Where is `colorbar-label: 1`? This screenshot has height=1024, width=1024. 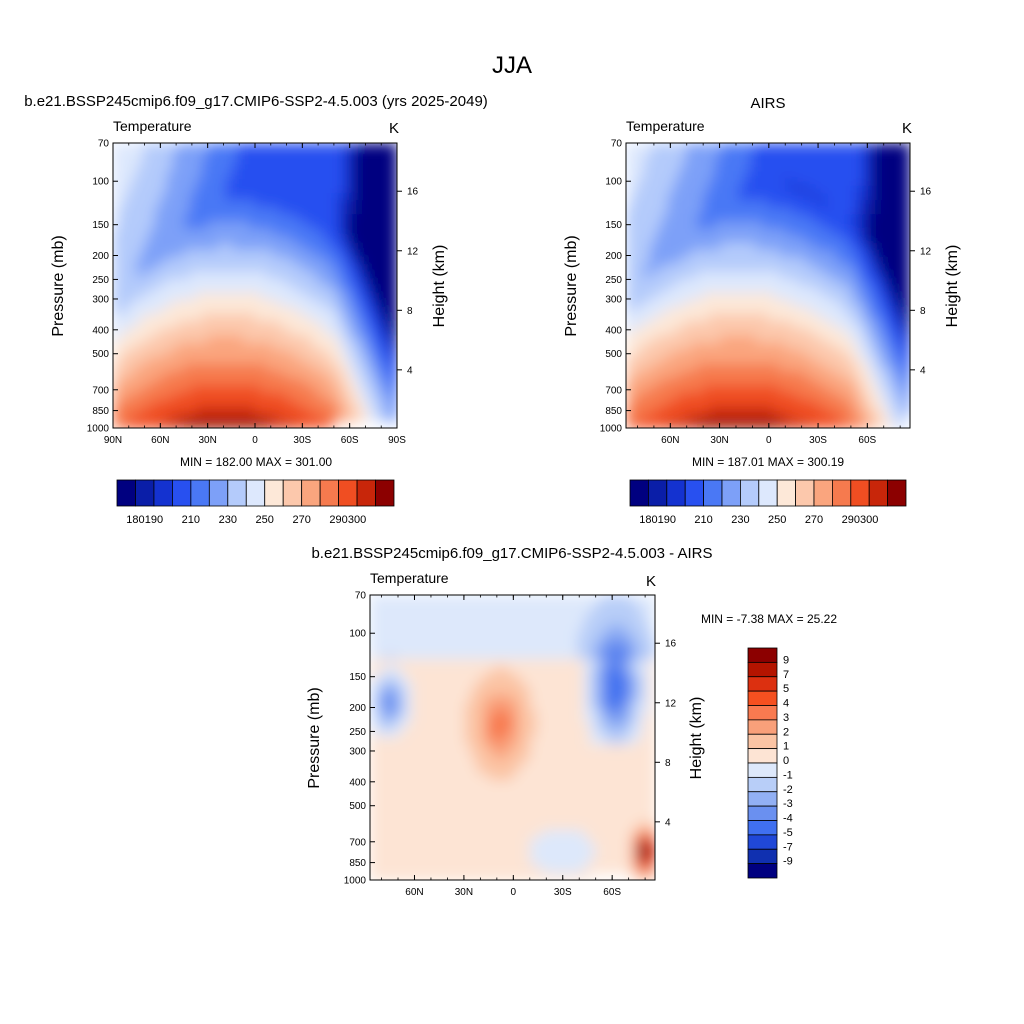
colorbar-label: 1 is located at coordinates (786, 747).